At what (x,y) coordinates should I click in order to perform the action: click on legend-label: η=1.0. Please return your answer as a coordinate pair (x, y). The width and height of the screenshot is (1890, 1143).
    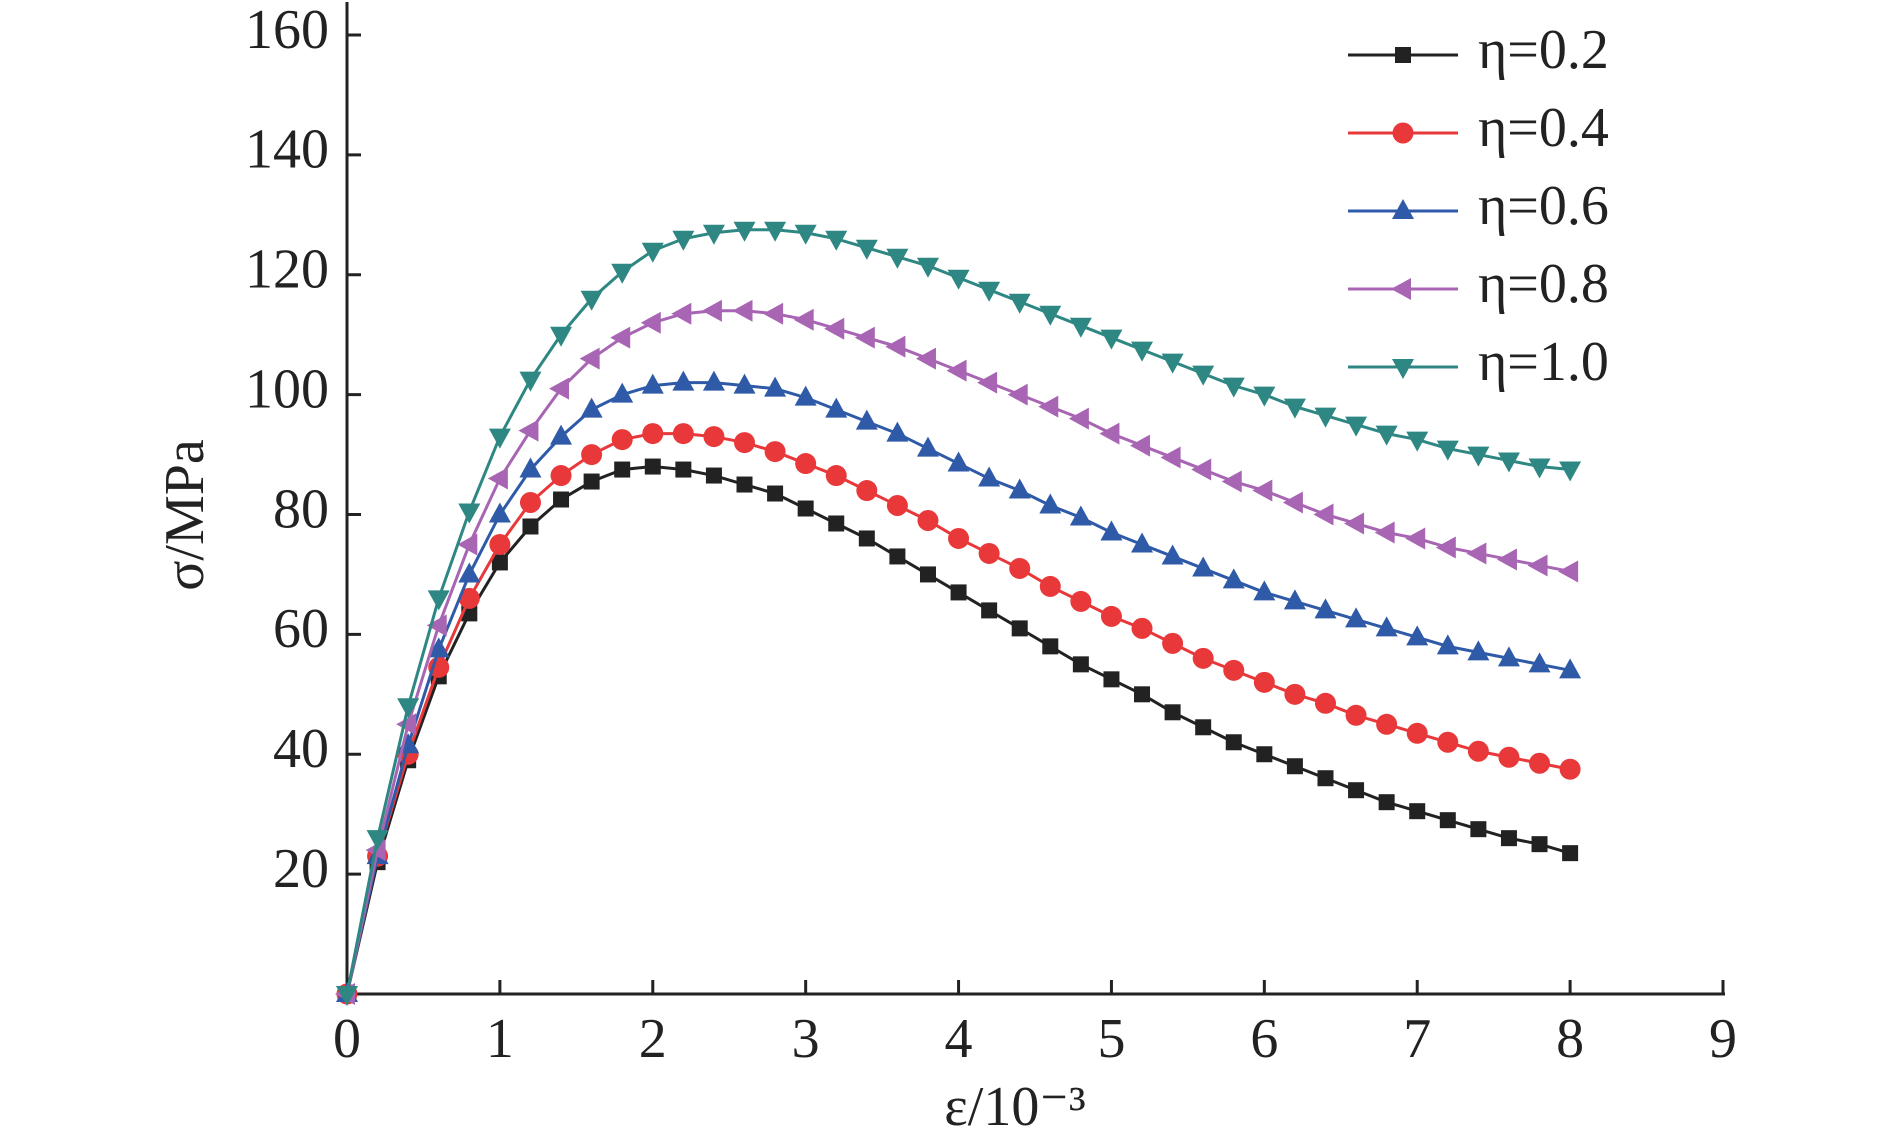
    Looking at the image, I should click on (1543, 362).